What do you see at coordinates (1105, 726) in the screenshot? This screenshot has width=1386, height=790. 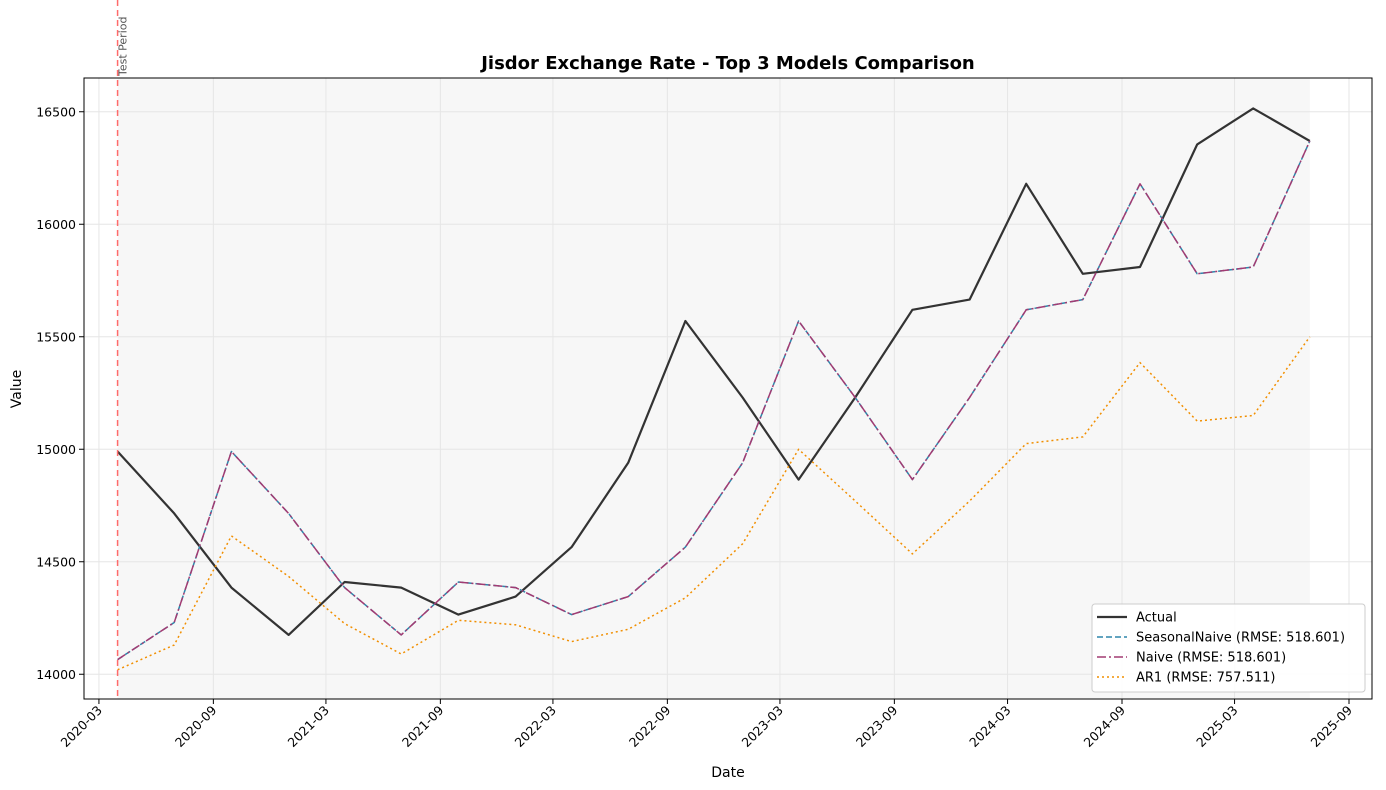 I see `x-tick-label: 2024-09` at bounding box center [1105, 726].